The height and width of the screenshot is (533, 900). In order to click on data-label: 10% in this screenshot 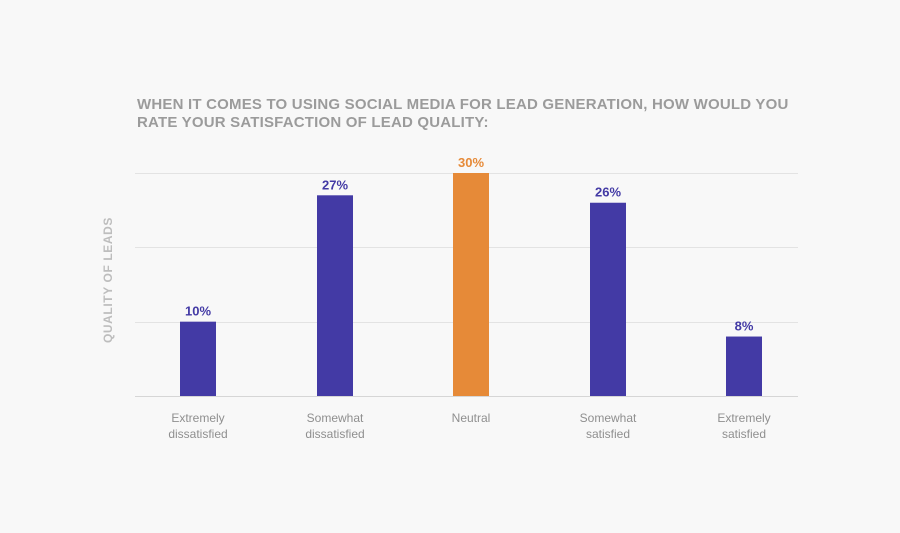, I will do `click(198, 311)`.